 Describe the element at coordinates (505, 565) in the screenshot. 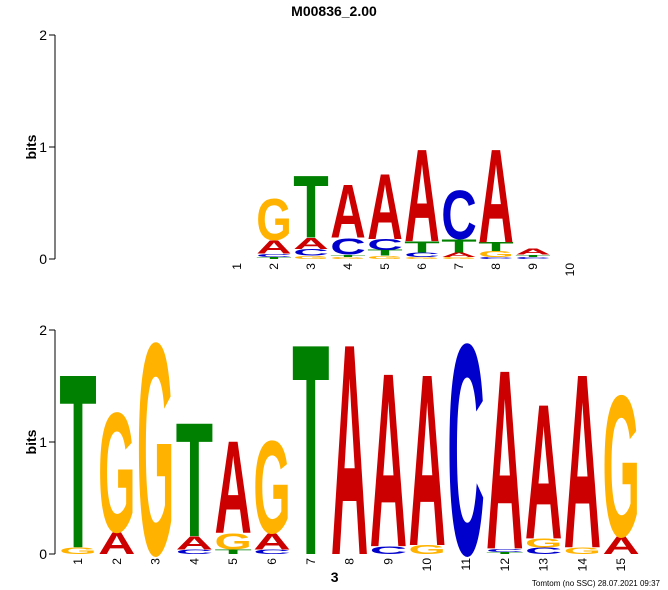

I see `x-tick-label: 12` at that location.